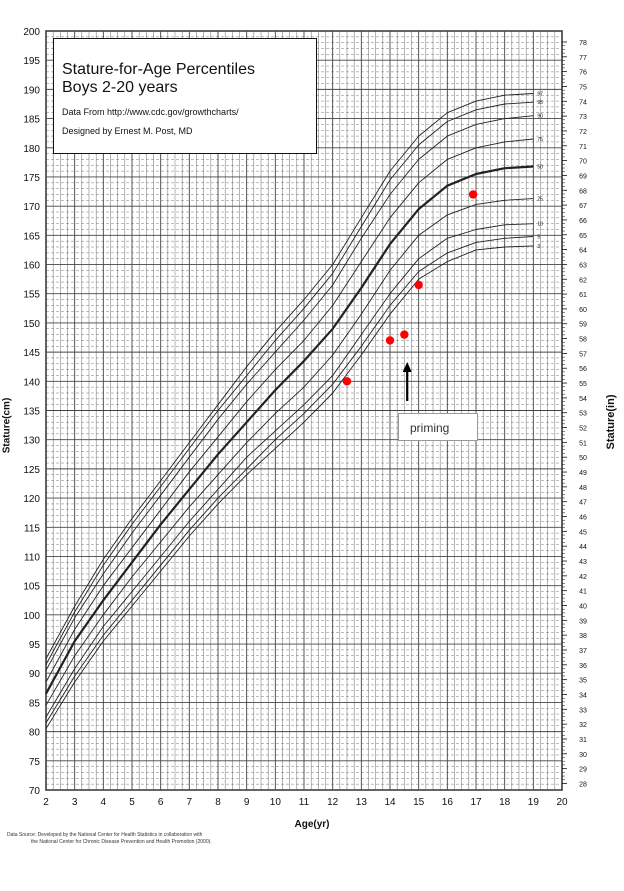 The image size is (624, 891). What do you see at coordinates (158, 69) in the screenshot?
I see `chart-title: Stature-for-Age Percentiles` at bounding box center [158, 69].